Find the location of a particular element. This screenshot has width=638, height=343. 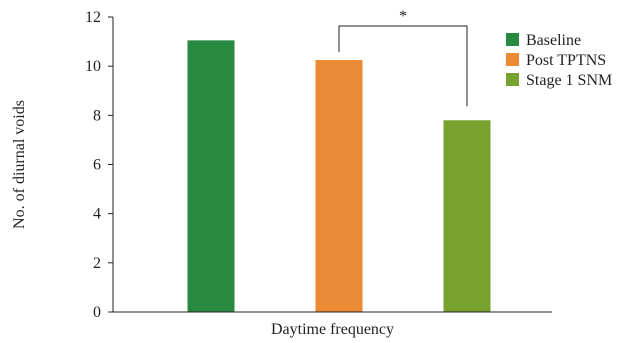

legend-swatch-post-tptns is located at coordinates (512, 59).